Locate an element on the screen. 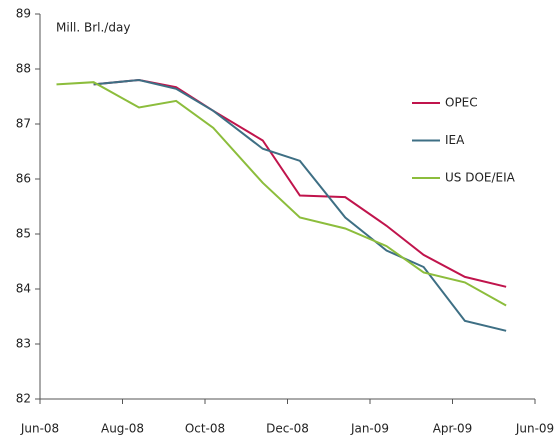 Image resolution: width=558 pixels, height=437 pixels. legend-label: IEA is located at coordinates (455, 140).